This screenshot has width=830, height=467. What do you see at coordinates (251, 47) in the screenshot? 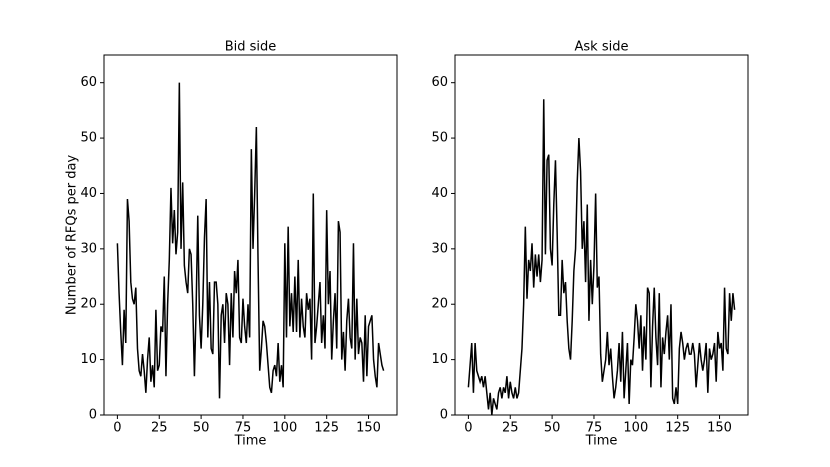
I see `chart-title: Bid side` at bounding box center [251, 47].